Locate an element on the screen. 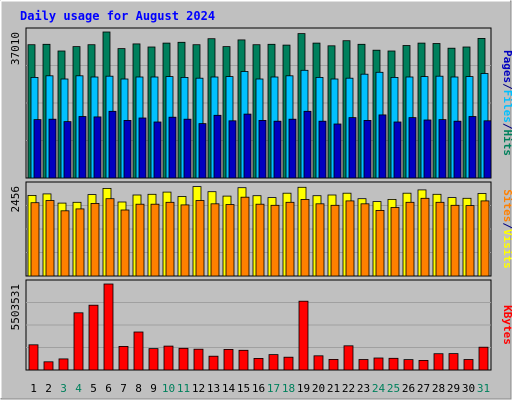 Image resolution: width=512 pixels, height=400 pixels. x-tick-label: 20 is located at coordinates (318, 388).